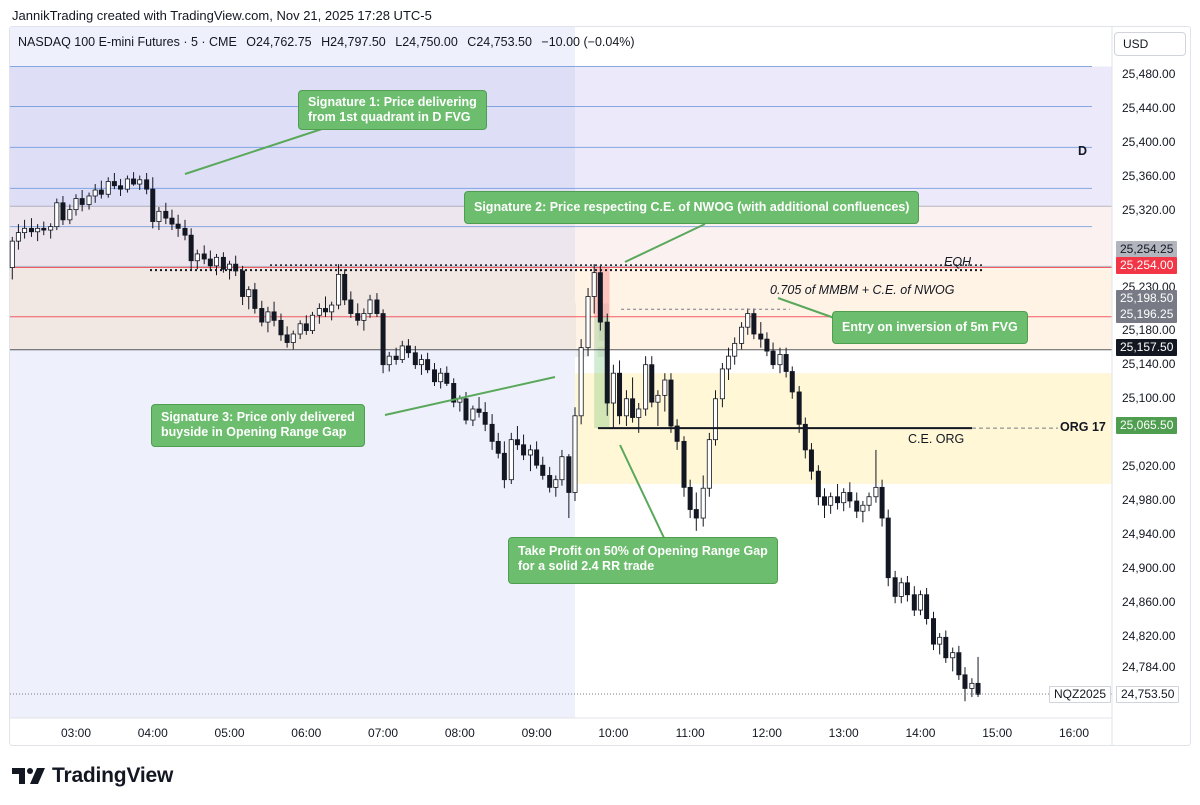 The image size is (1200, 805). I want to click on callout-entry: Entry on inversion of 5m FVG, so click(930, 327).